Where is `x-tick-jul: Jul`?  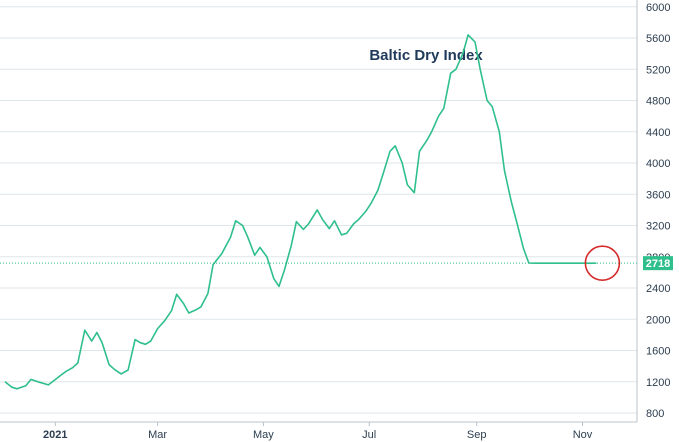
x-tick-jul: Jul is located at coordinates (369, 435).